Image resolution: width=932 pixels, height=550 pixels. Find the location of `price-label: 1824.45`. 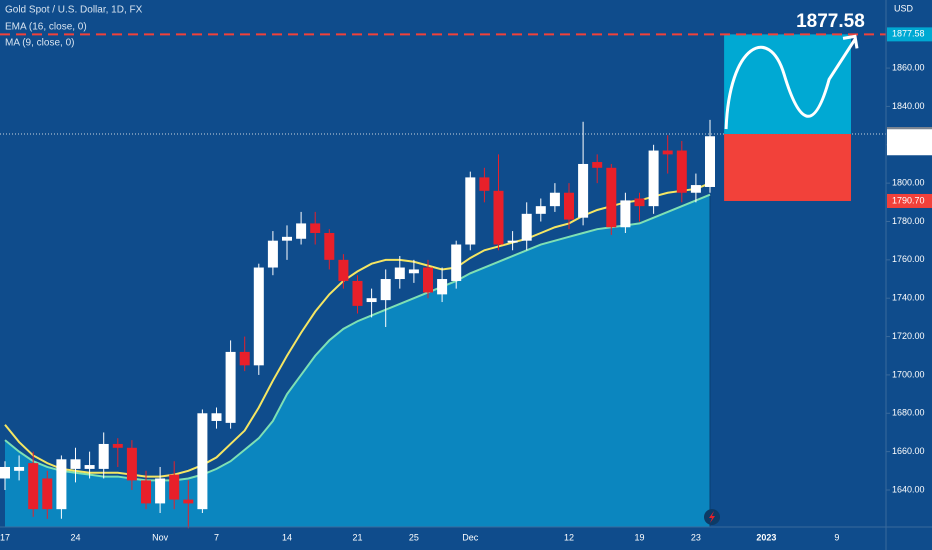

price-label: 1824.45 is located at coordinates (908, 136).